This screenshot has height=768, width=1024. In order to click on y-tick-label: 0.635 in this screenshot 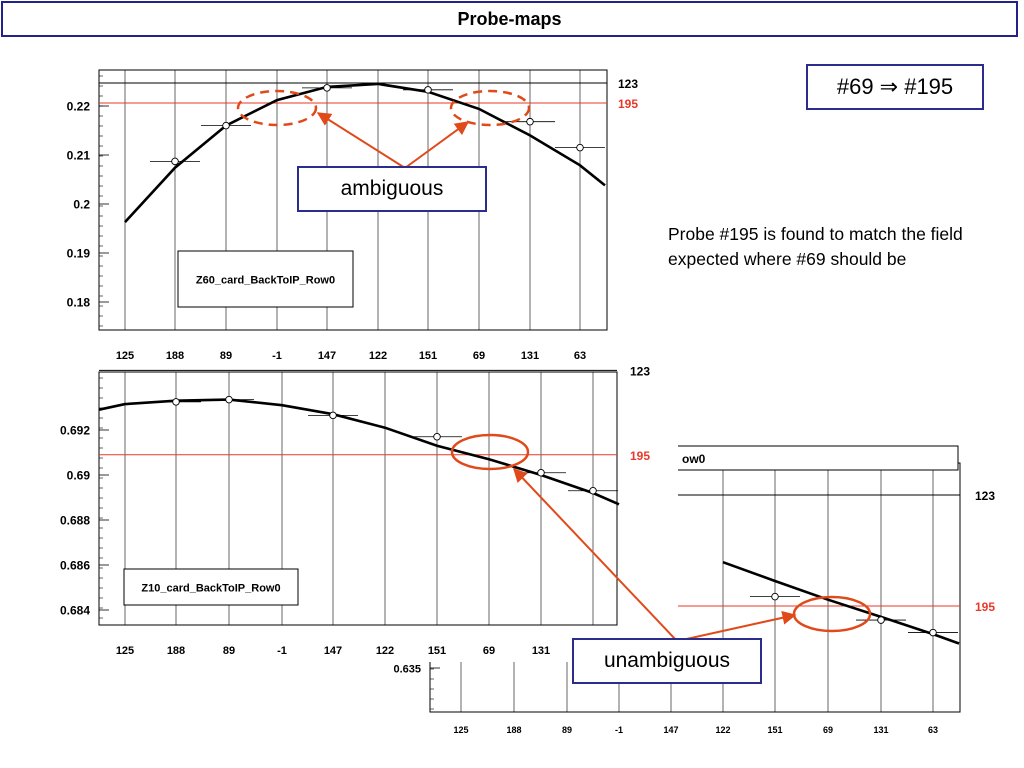, I will do `click(407, 670)`.